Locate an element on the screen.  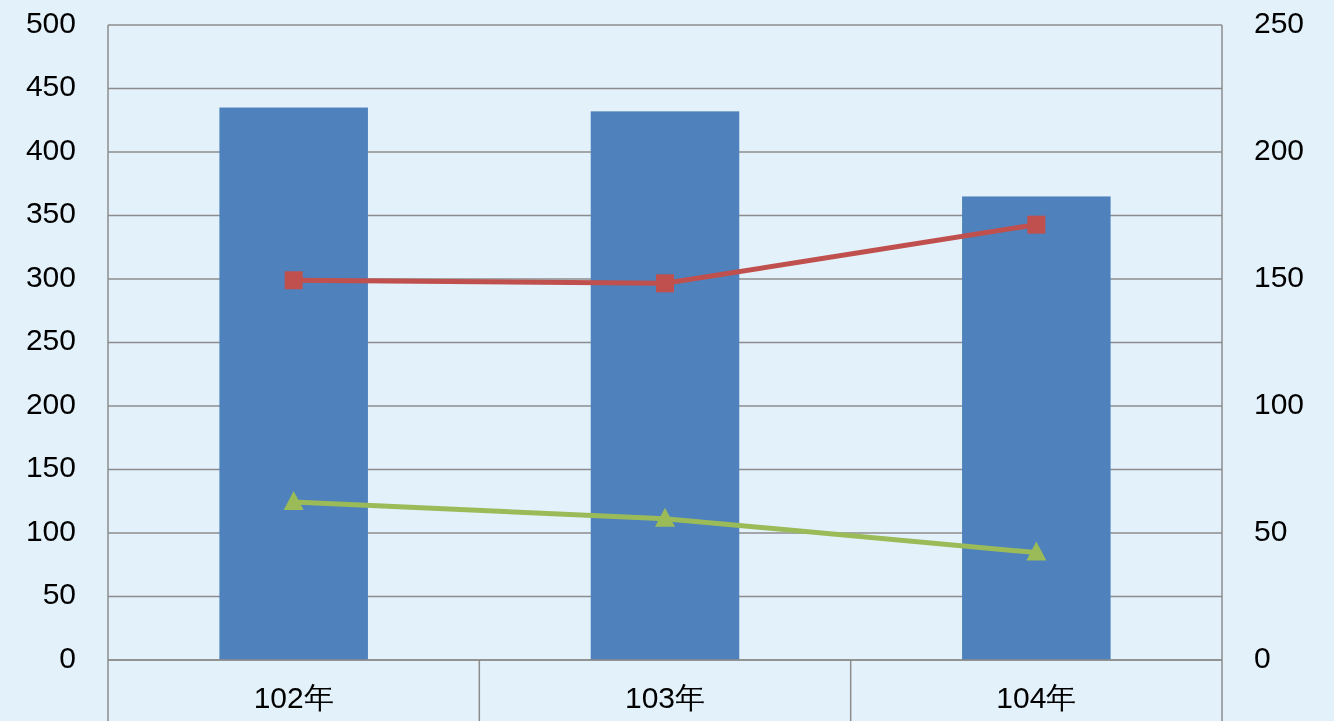
y-tick-label: 100 is located at coordinates (50, 530).